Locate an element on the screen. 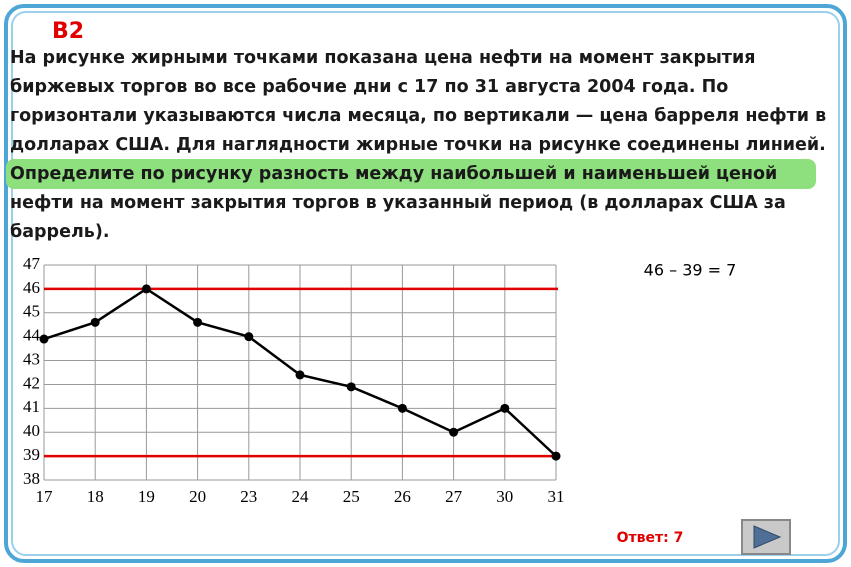 The width and height of the screenshot is (851, 567). y-tick-label: 45 is located at coordinates (31, 311).